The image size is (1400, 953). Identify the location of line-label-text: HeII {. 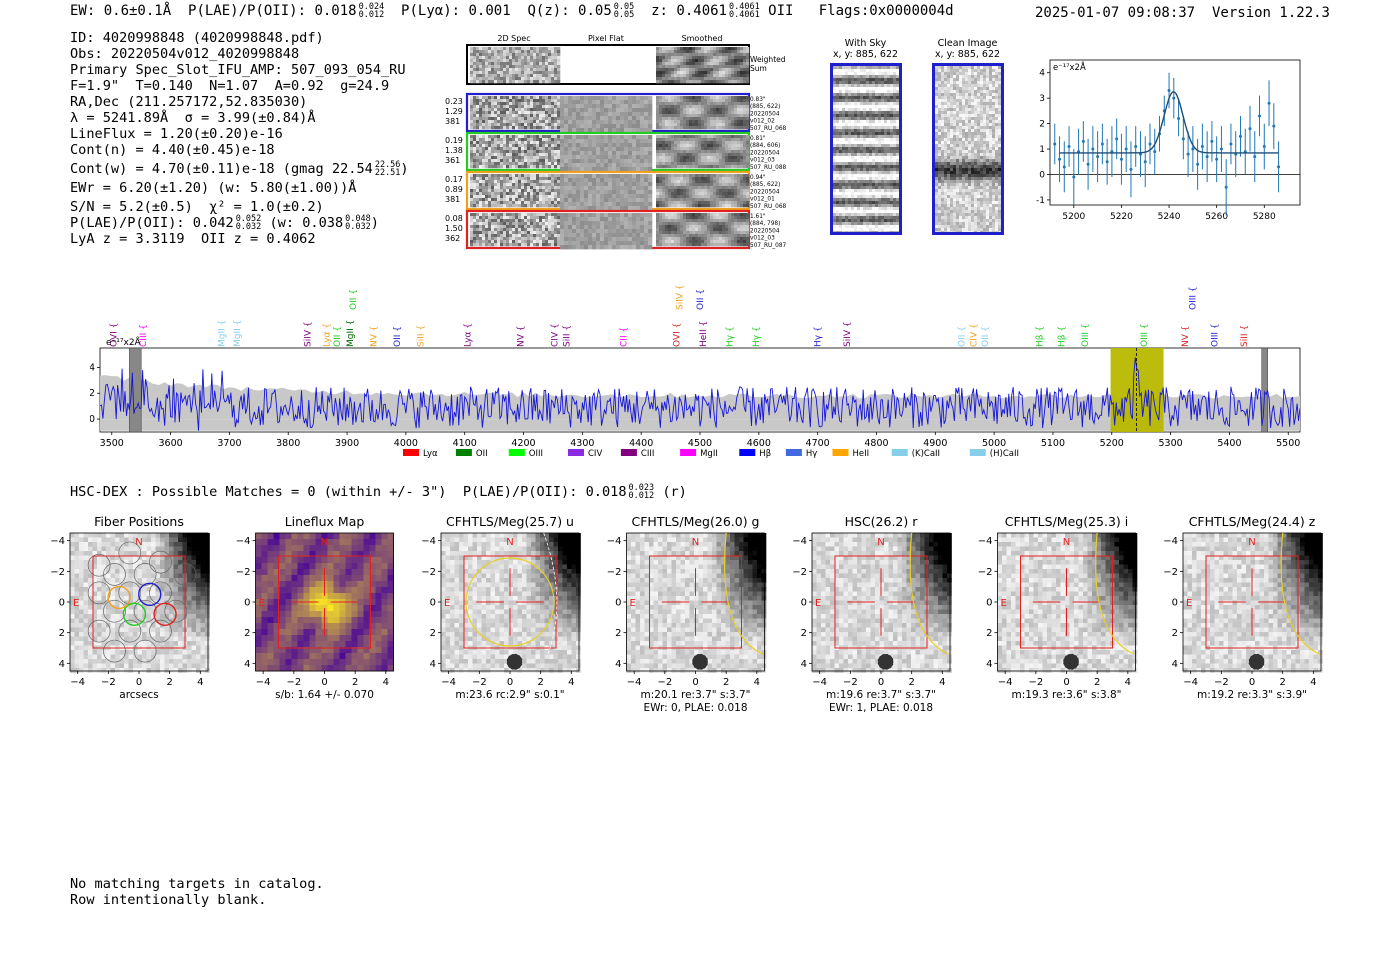
(704, 334).